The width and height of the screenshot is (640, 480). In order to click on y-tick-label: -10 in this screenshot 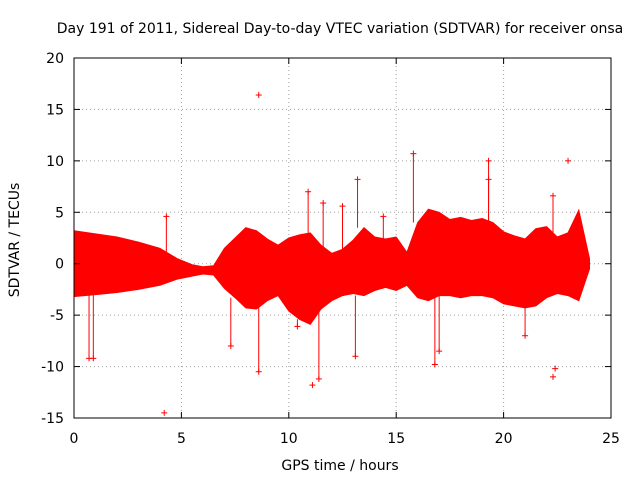, I will do `click(52, 368)`.